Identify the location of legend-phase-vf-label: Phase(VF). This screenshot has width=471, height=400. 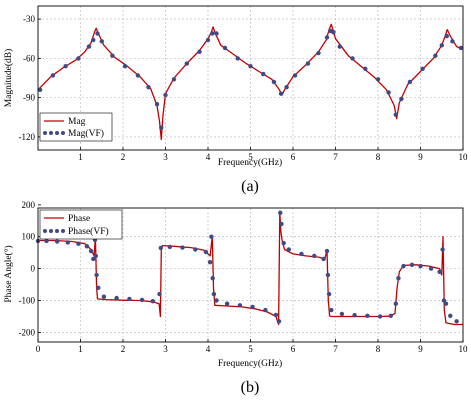
(88, 231).